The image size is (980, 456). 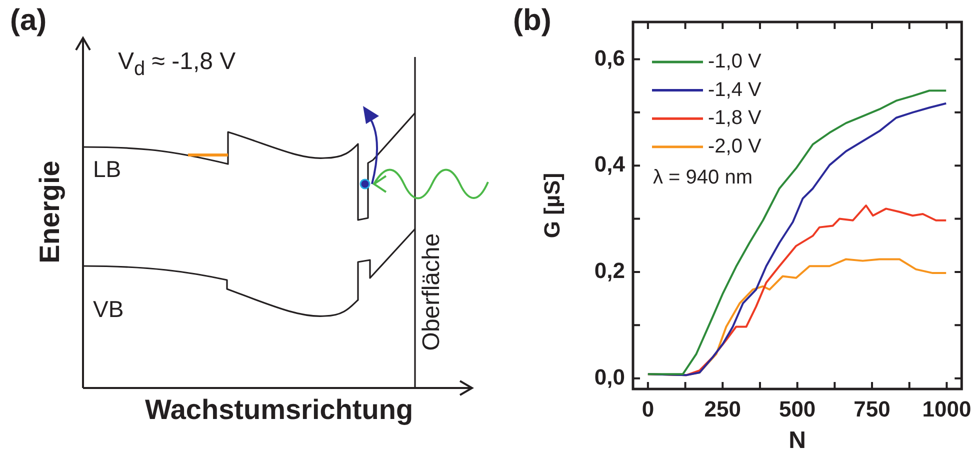 I want to click on y-tick-label: 0,4, so click(x=610, y=164).